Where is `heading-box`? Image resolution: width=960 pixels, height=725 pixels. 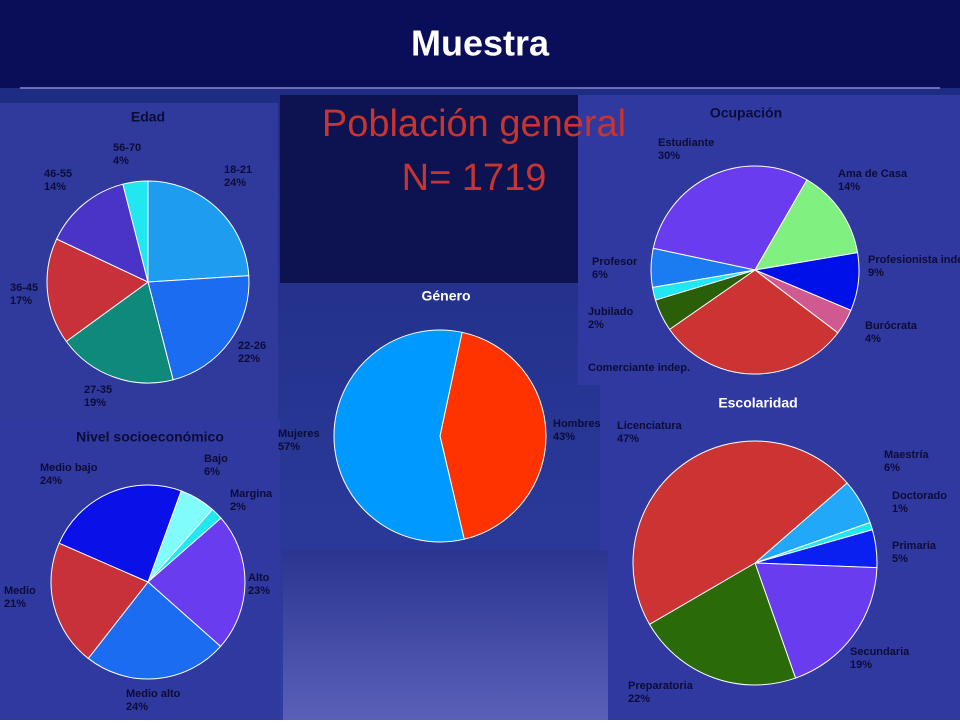 heading-box is located at coordinates (429, 189).